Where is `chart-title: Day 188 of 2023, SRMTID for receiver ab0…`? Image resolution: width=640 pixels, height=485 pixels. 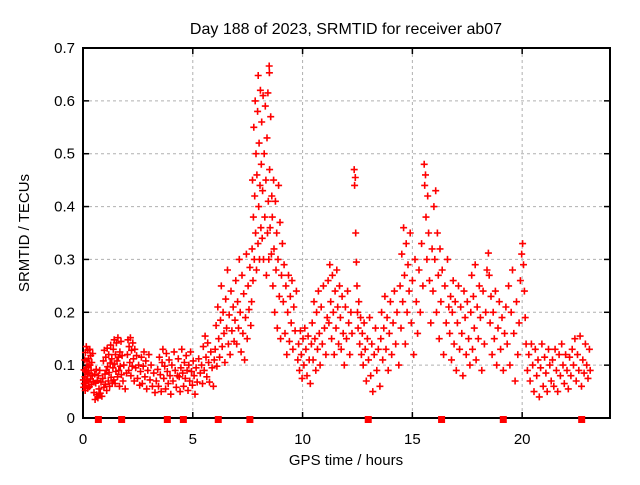 chart-title: Day 188 of 2023, SRMTID for receiver ab0… is located at coordinates (346, 29).